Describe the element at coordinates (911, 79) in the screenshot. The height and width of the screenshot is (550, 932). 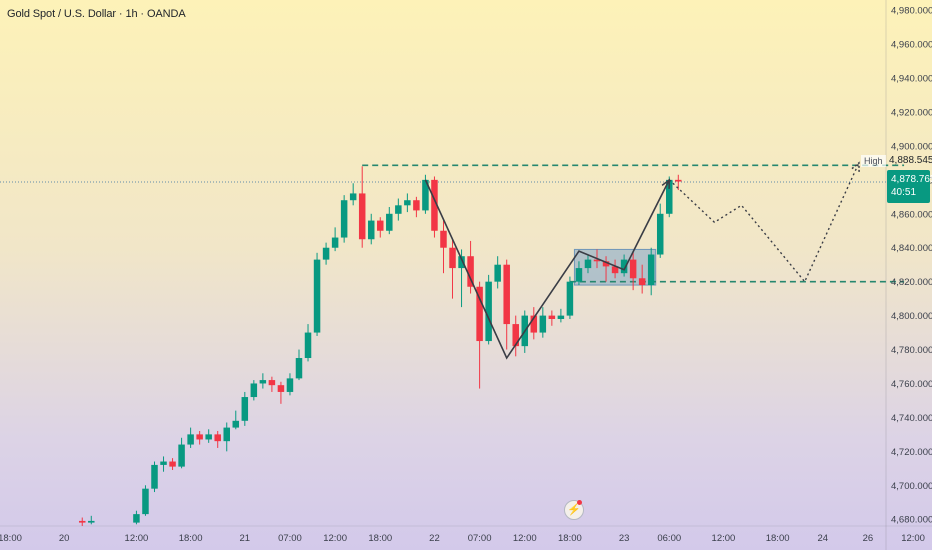
I see `y-tick-label: 4,940.000` at that location.